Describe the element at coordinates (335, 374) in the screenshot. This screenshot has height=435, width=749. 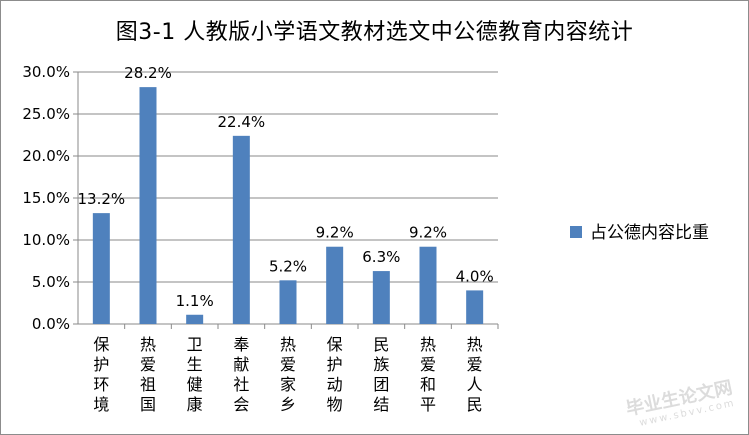
I see `x-tick-label: 保护动物` at that location.